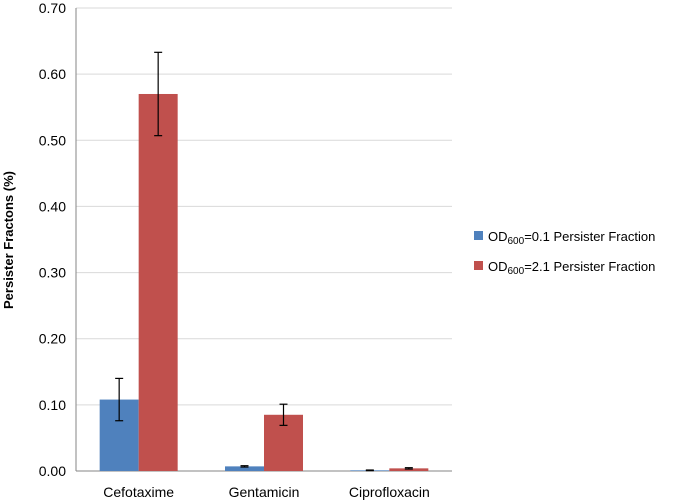 This screenshot has height=503, width=680. What do you see at coordinates (52, 405) in the screenshot?
I see `y-tick-label: 0.10` at bounding box center [52, 405].